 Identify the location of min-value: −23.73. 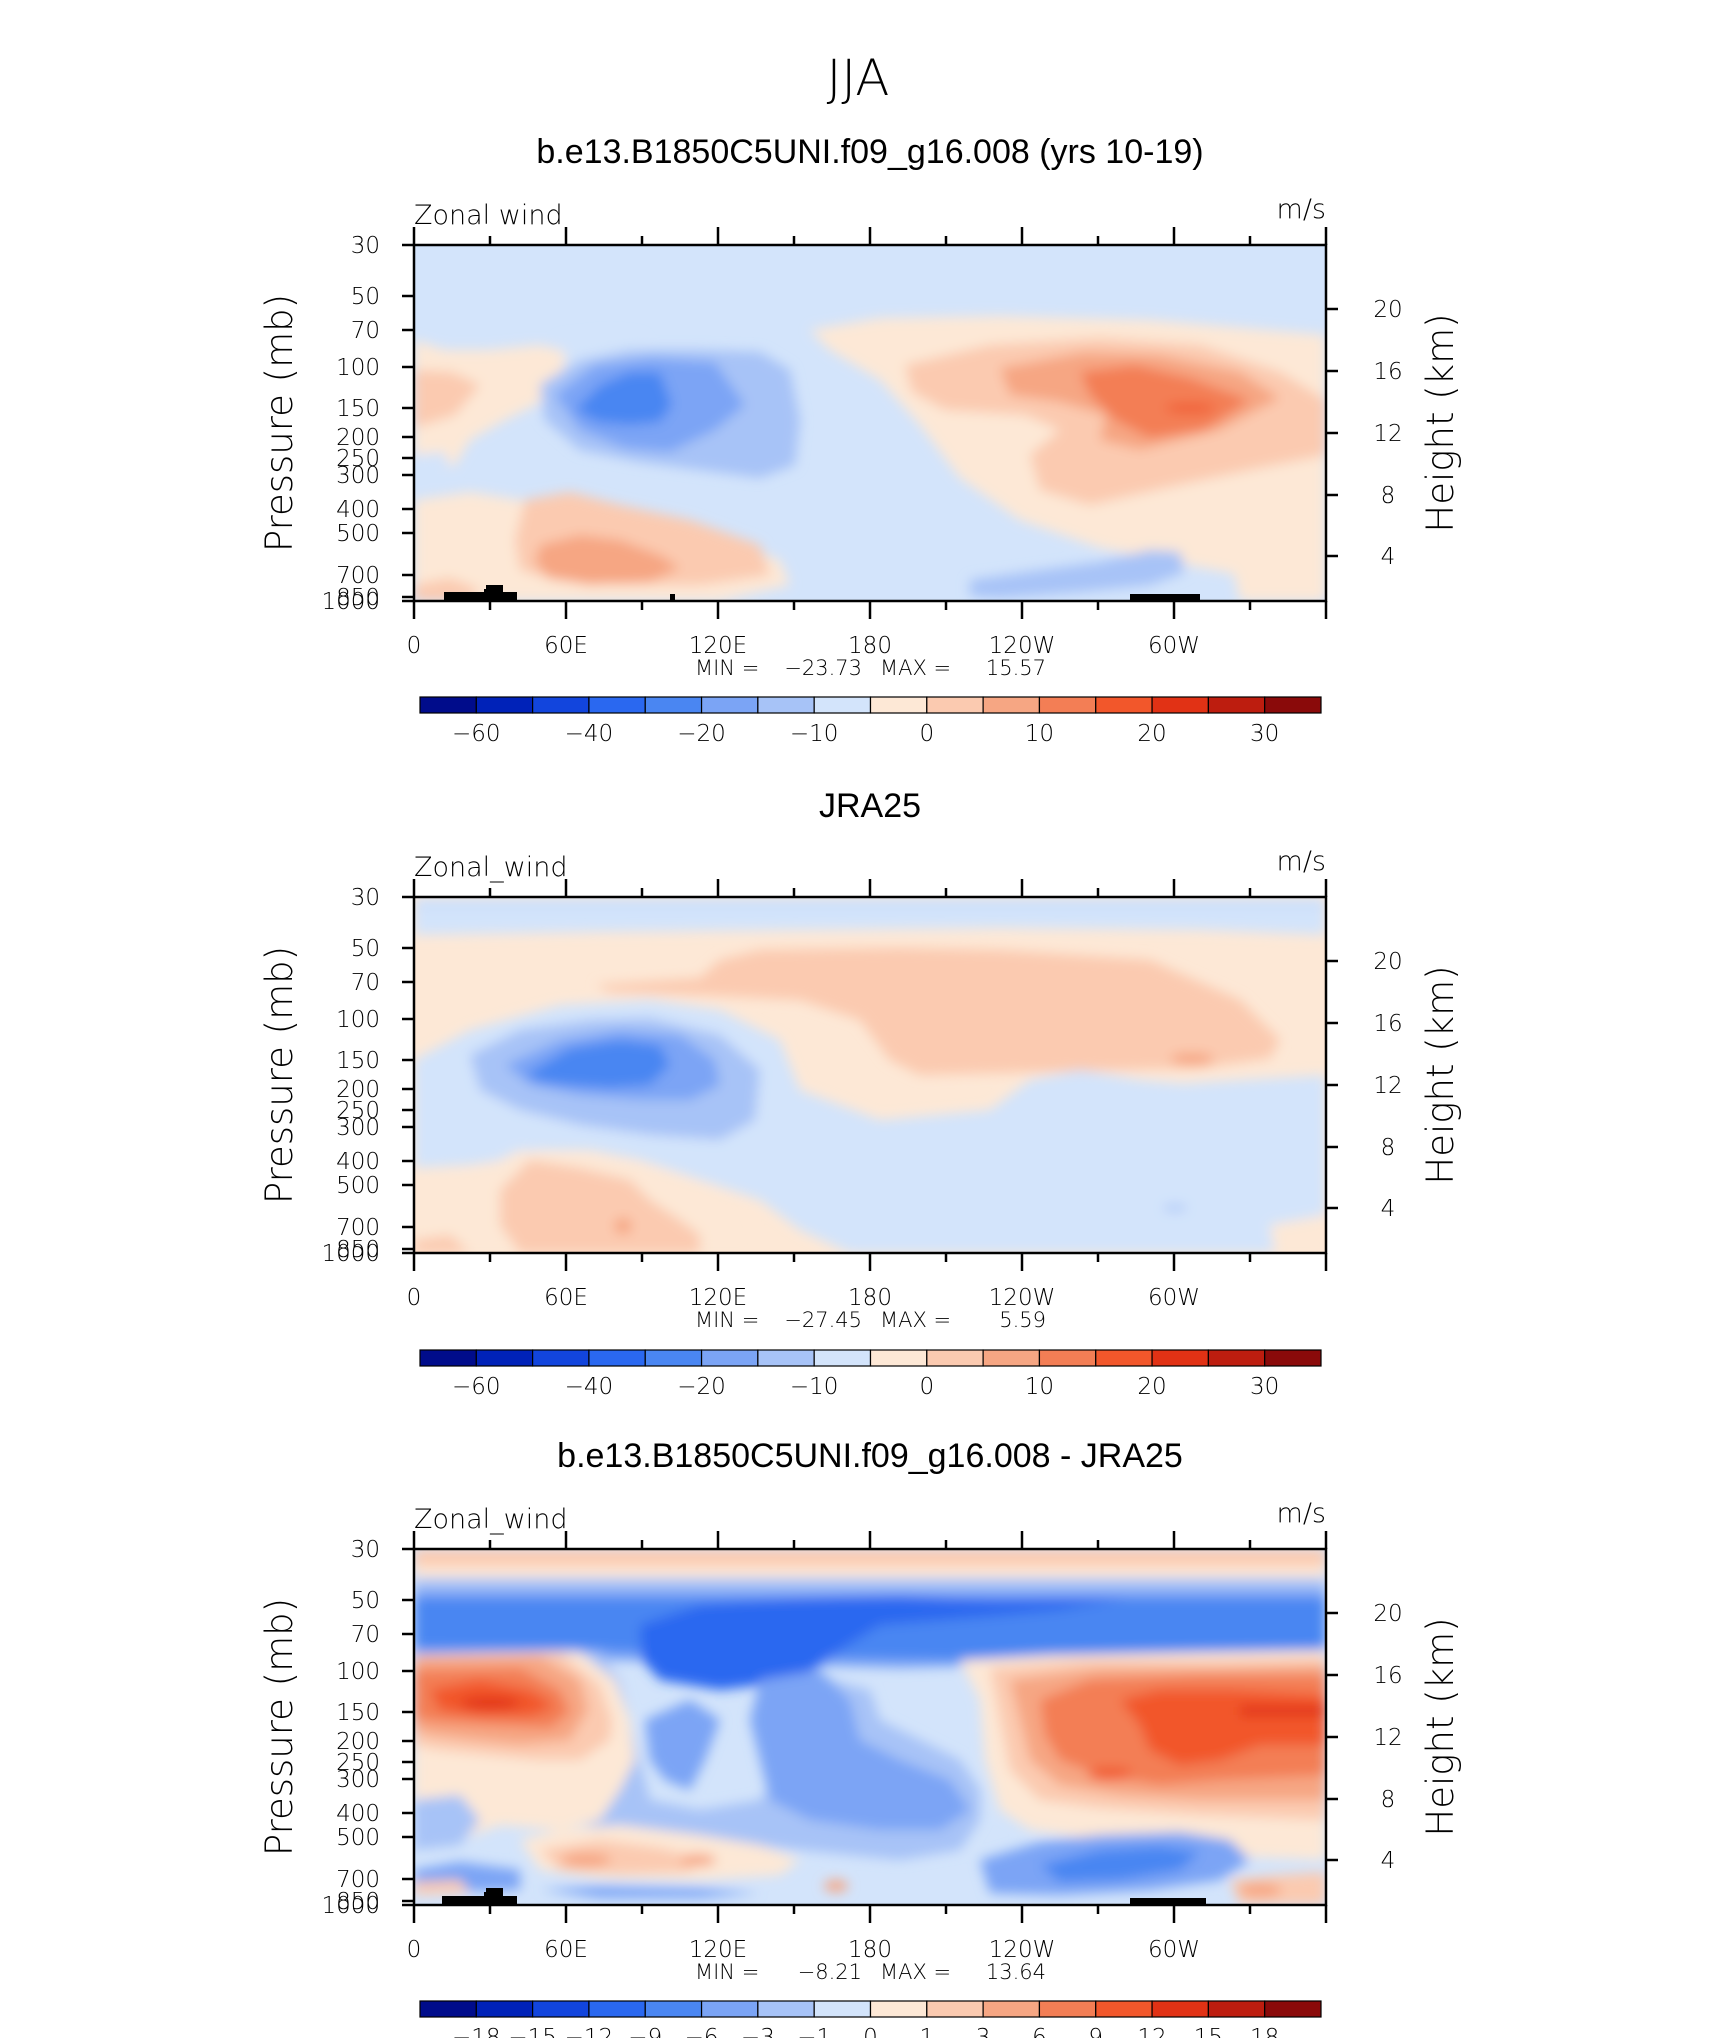
(823, 668).